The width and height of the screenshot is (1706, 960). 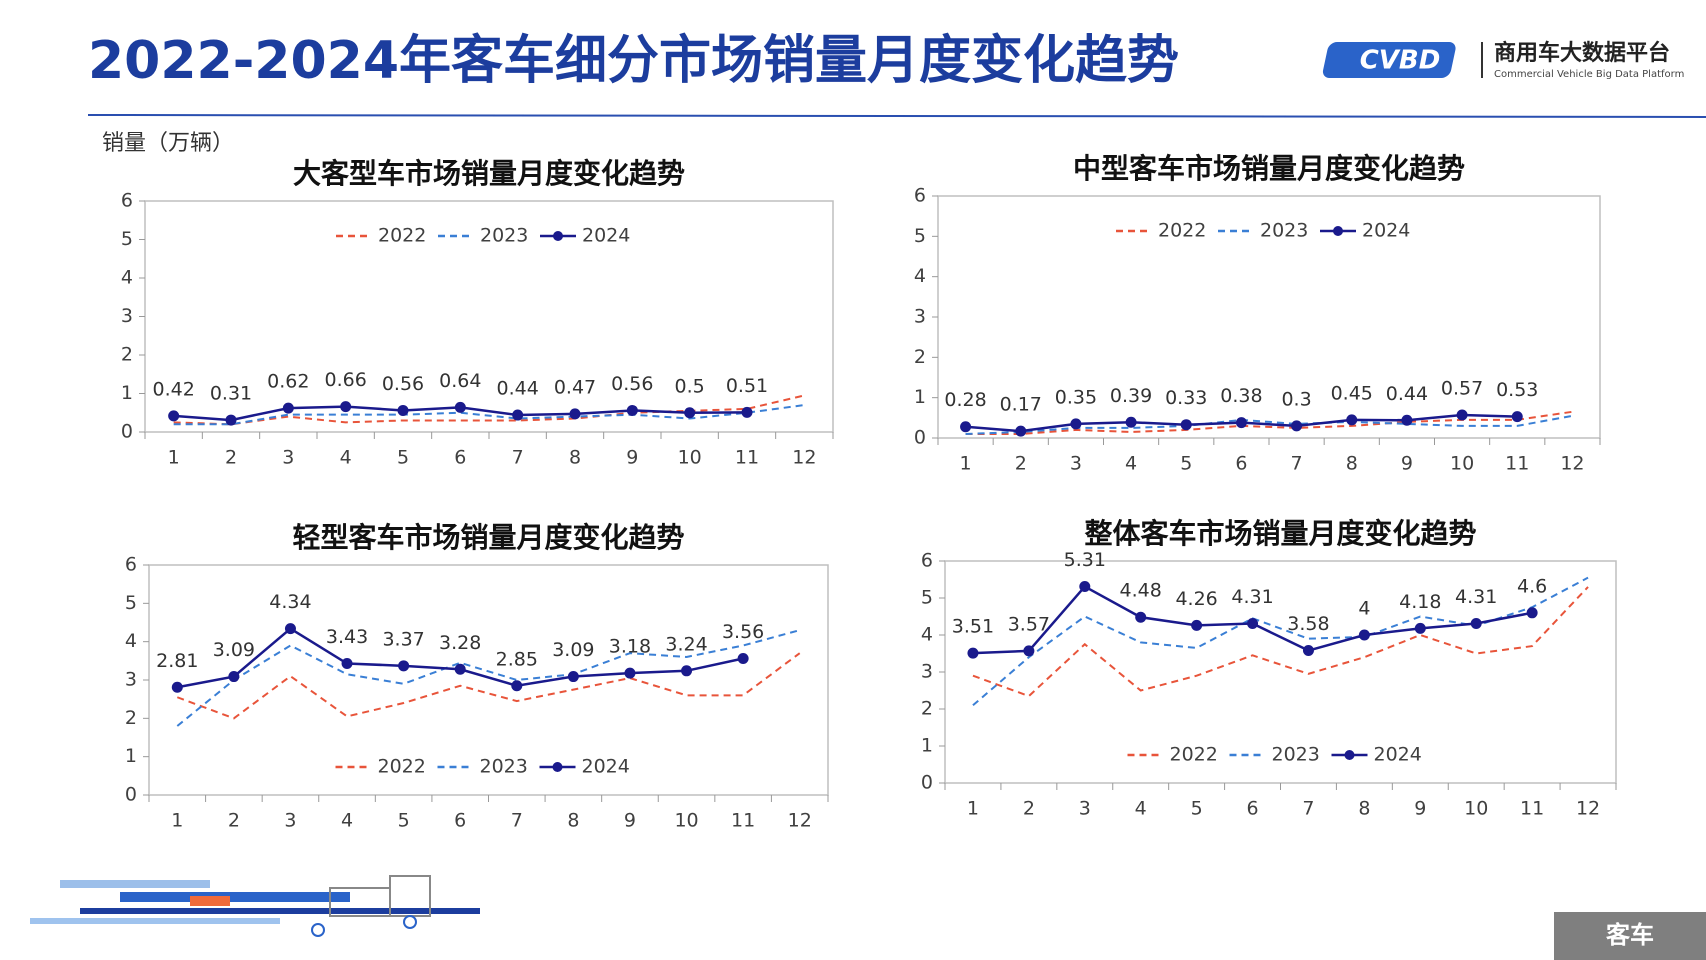 What do you see at coordinates (747, 386) in the screenshot?
I see `data-label: 0.51` at bounding box center [747, 386].